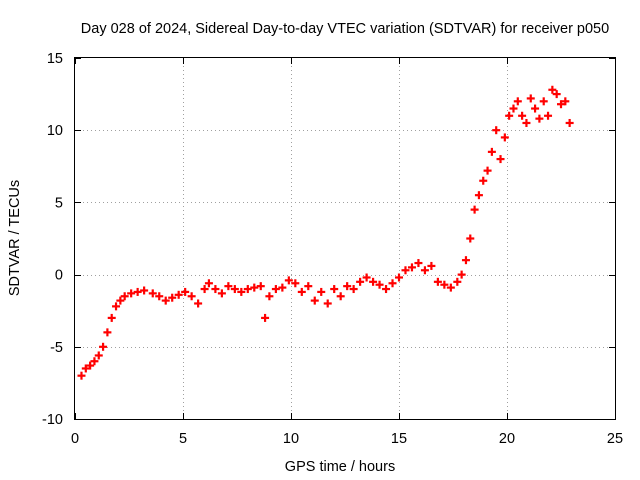 This screenshot has height=480, width=640. What do you see at coordinates (340, 467) in the screenshot?
I see `x-axis-label: GPS time / hours` at bounding box center [340, 467].